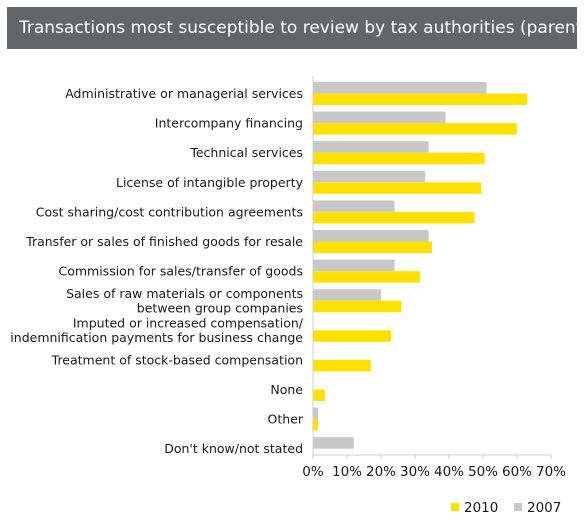  Describe the element at coordinates (455, 507) in the screenshot. I see `legend-swatch-2010` at that location.